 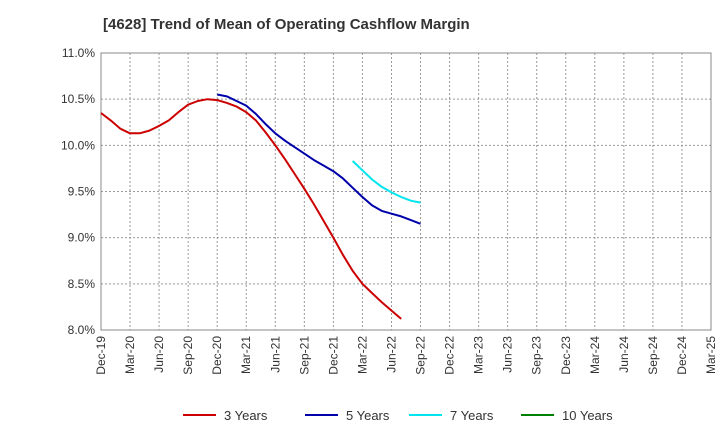 What do you see at coordinates (508, 354) in the screenshot?
I see `x-tick-label: Jun-23` at bounding box center [508, 354].